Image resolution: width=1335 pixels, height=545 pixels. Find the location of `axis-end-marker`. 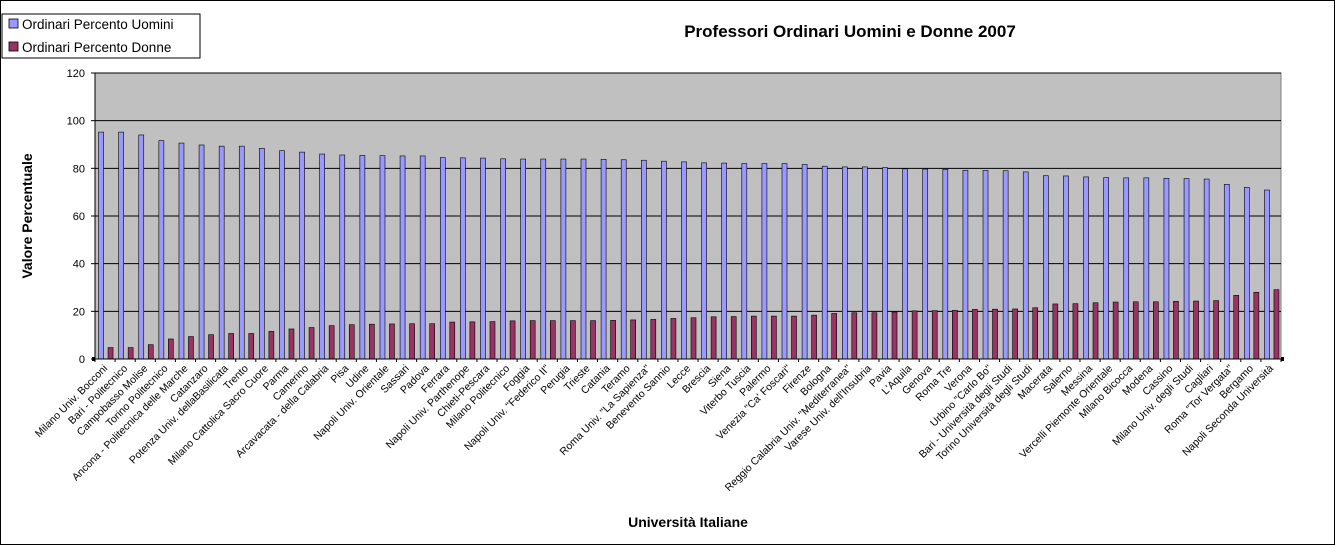

axis-end-marker is located at coordinates (93, 359).